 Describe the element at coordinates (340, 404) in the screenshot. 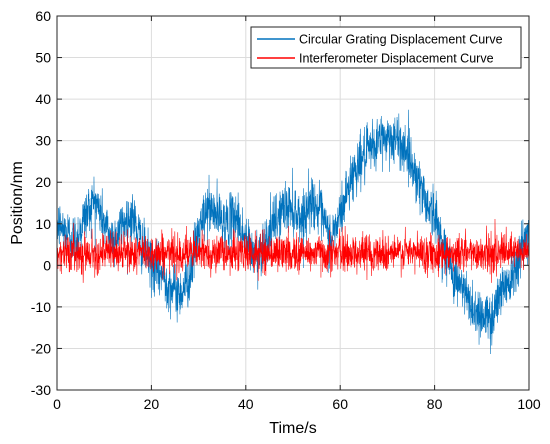

I see `x-tick-label: 60` at that location.